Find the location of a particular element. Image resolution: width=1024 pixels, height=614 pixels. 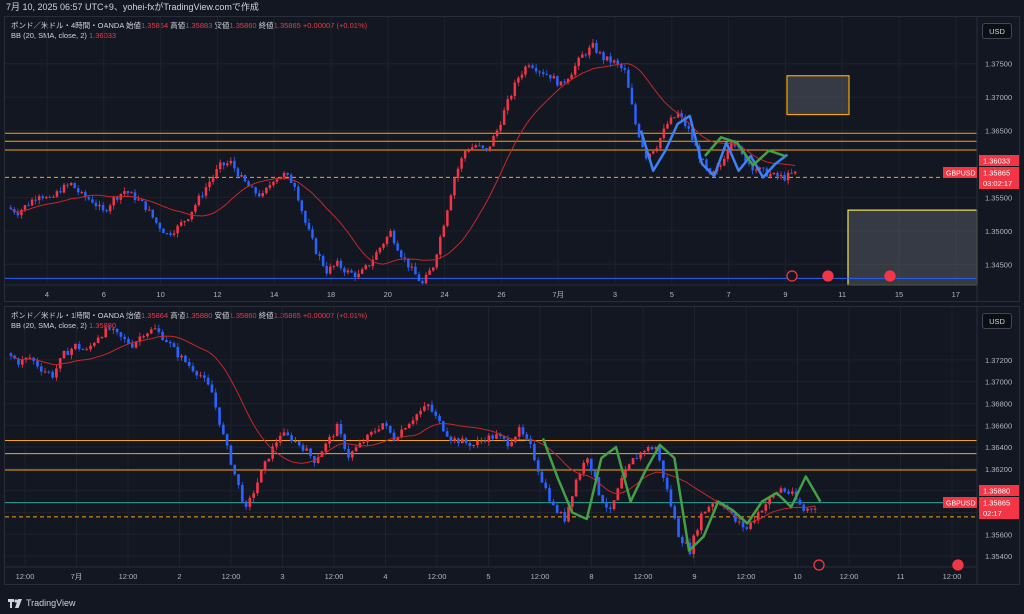

tradingview-logo: TradingView is located at coordinates (42, 603).